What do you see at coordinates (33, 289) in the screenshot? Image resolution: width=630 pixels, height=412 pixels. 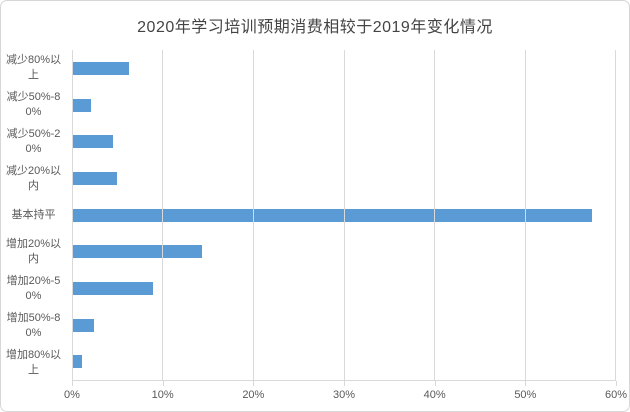 I see `y-axis-label: 增加20%-50%` at bounding box center [33, 289].